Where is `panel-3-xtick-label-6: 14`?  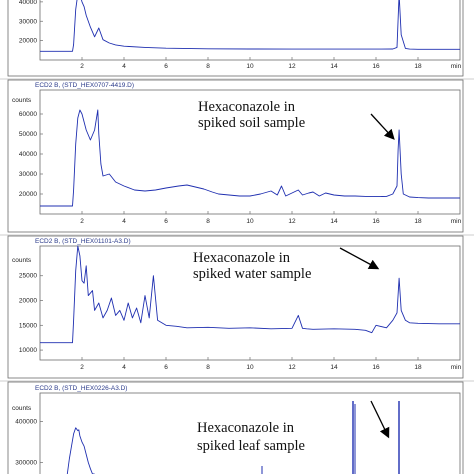
panel-3-xtick-label-6: 14 is located at coordinates (334, 367).